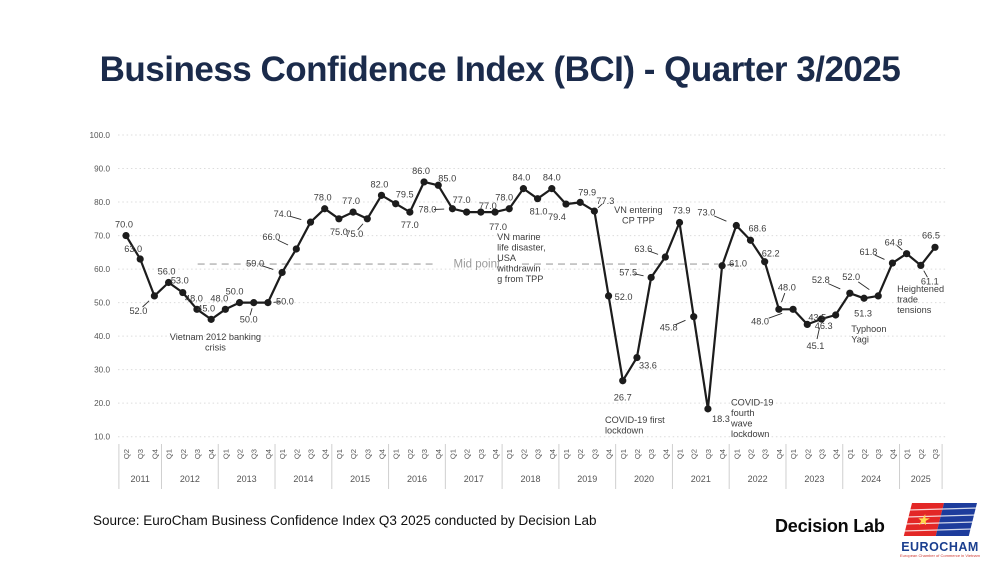 This screenshot has width=1000, height=563. What do you see at coordinates (738, 264) in the screenshot?
I see `data-point-label: 61.0` at bounding box center [738, 264].